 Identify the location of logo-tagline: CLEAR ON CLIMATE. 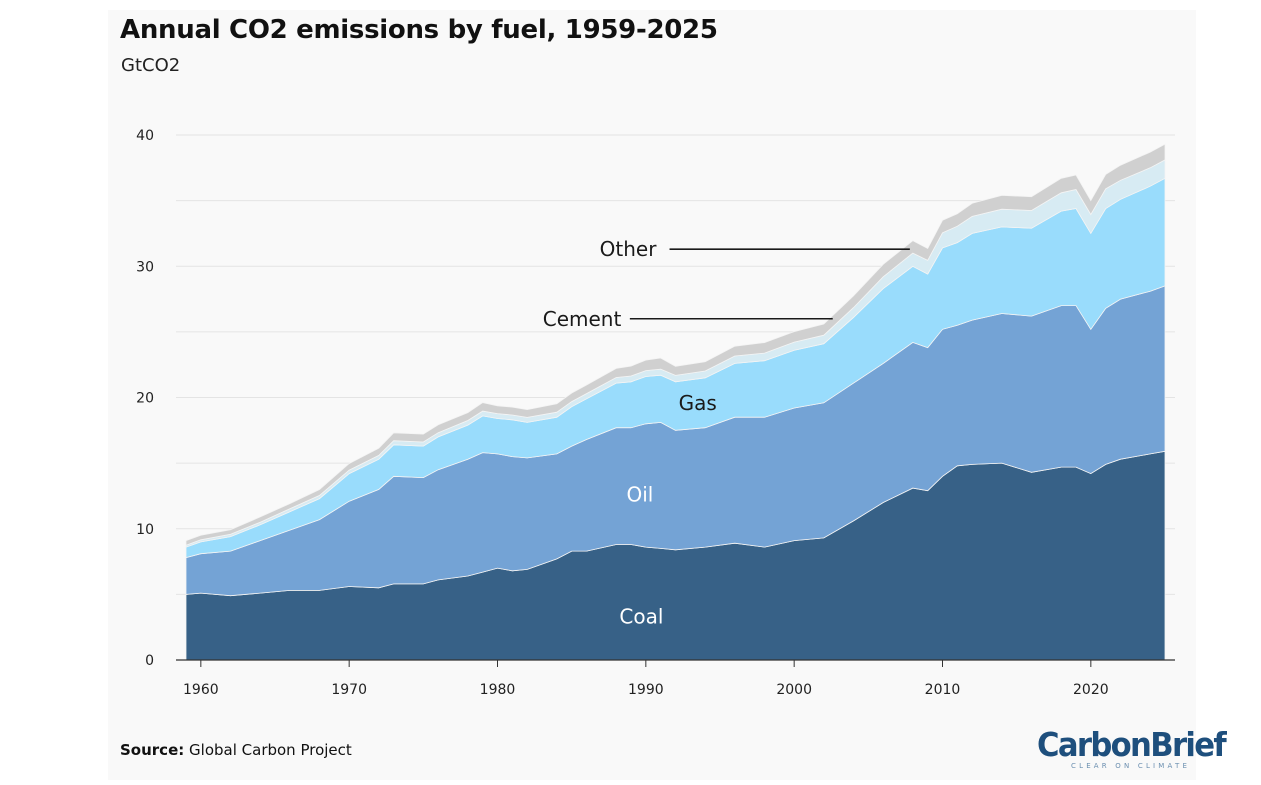
(1131, 766).